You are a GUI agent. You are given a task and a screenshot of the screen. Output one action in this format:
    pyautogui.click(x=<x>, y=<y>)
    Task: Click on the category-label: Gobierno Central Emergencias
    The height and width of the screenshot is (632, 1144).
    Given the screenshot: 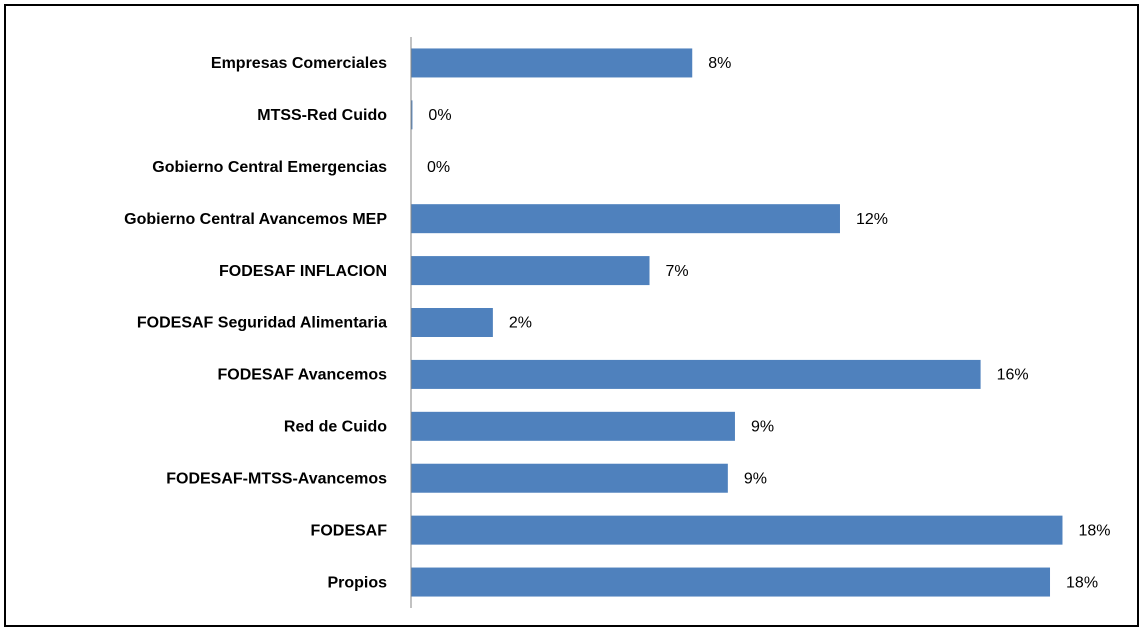 What is the action you would take?
    pyautogui.click(x=269, y=167)
    